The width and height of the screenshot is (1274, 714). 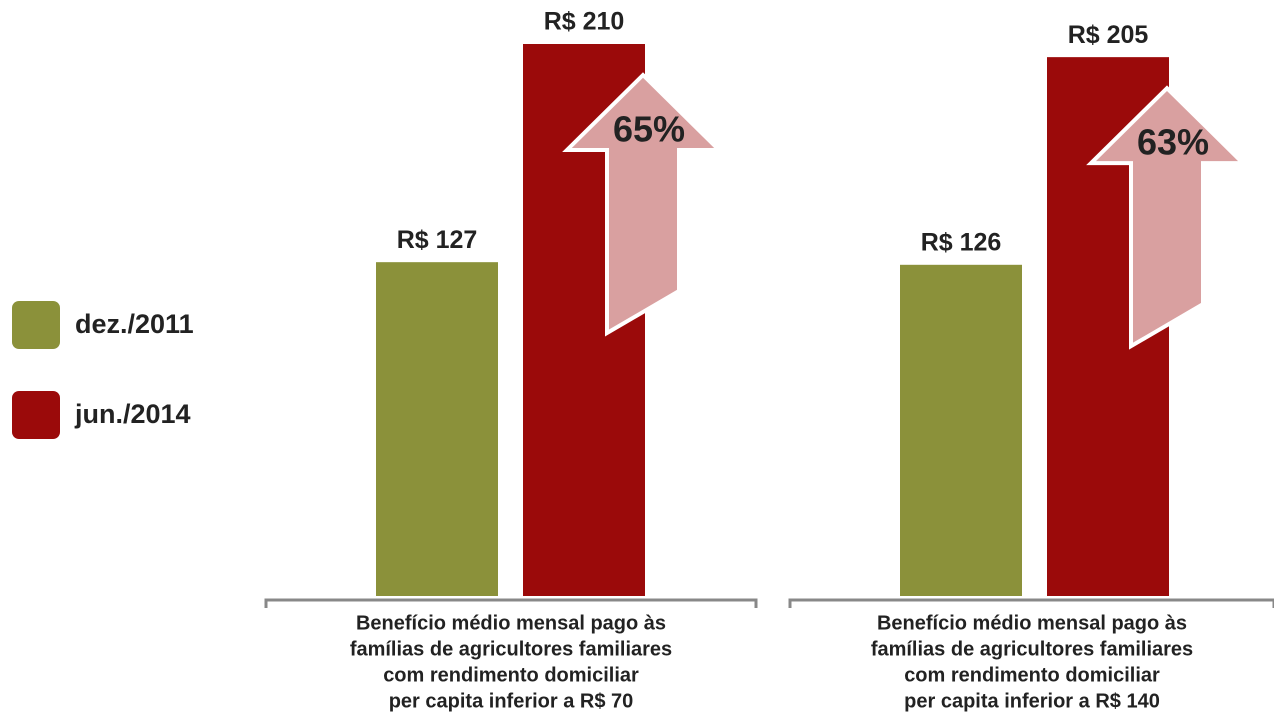 What do you see at coordinates (132, 414) in the screenshot?
I see `legend-label: jun./2014` at bounding box center [132, 414].